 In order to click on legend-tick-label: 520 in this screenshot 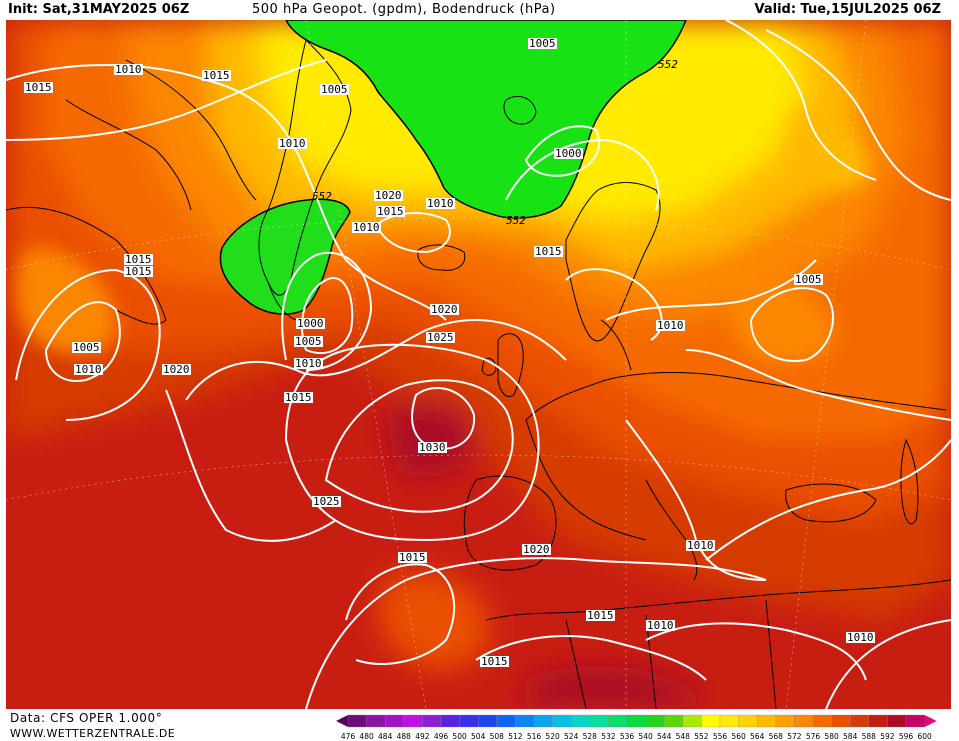, I will do `click(552, 736)`.